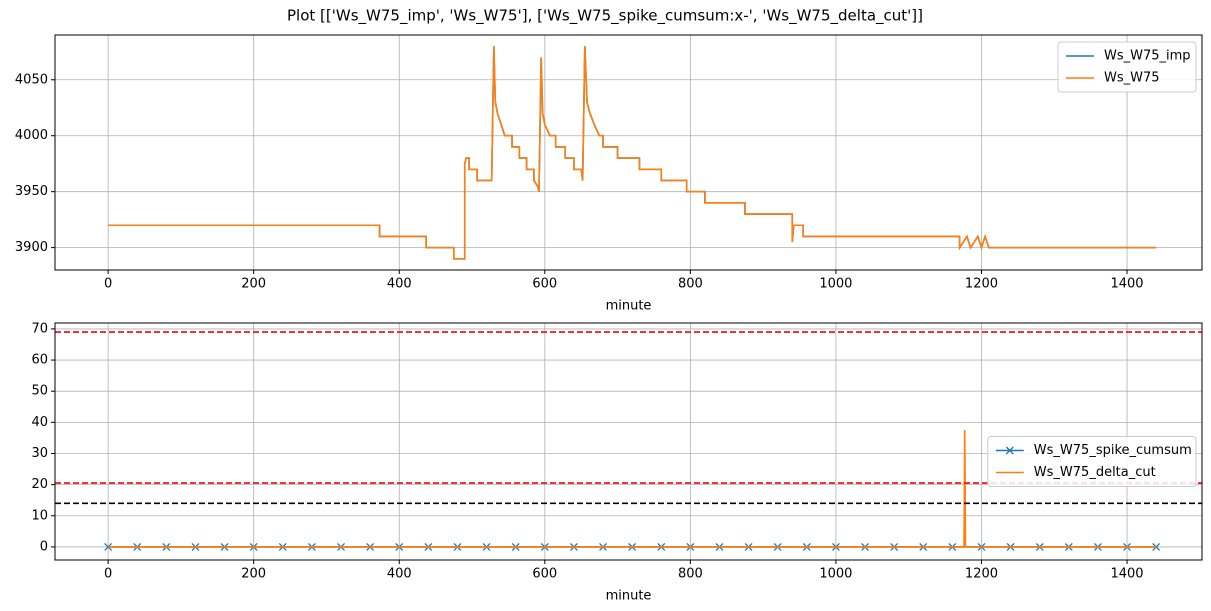 Image resolution: width=1211 pixels, height=611 pixels. Describe the element at coordinates (31, 79) in the screenshot. I see `y-tick-label: 4050` at that location.